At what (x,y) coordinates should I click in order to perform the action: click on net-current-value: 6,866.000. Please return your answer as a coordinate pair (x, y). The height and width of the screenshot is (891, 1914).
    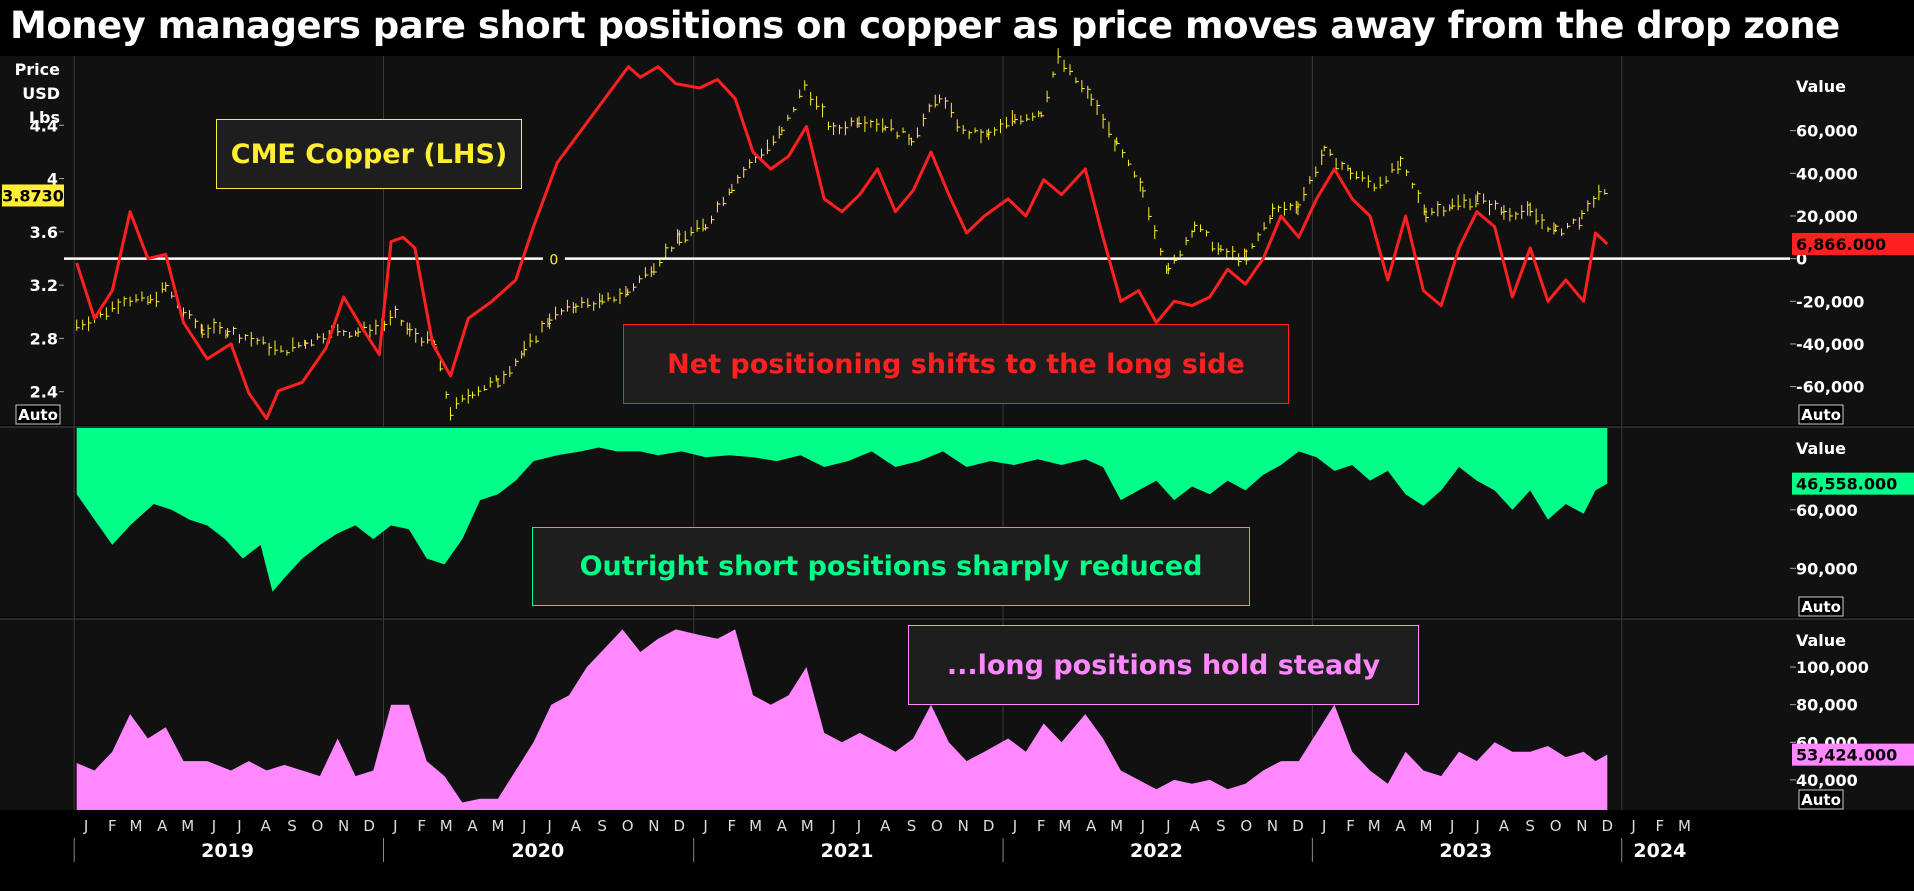
    Looking at the image, I should click on (1841, 244).